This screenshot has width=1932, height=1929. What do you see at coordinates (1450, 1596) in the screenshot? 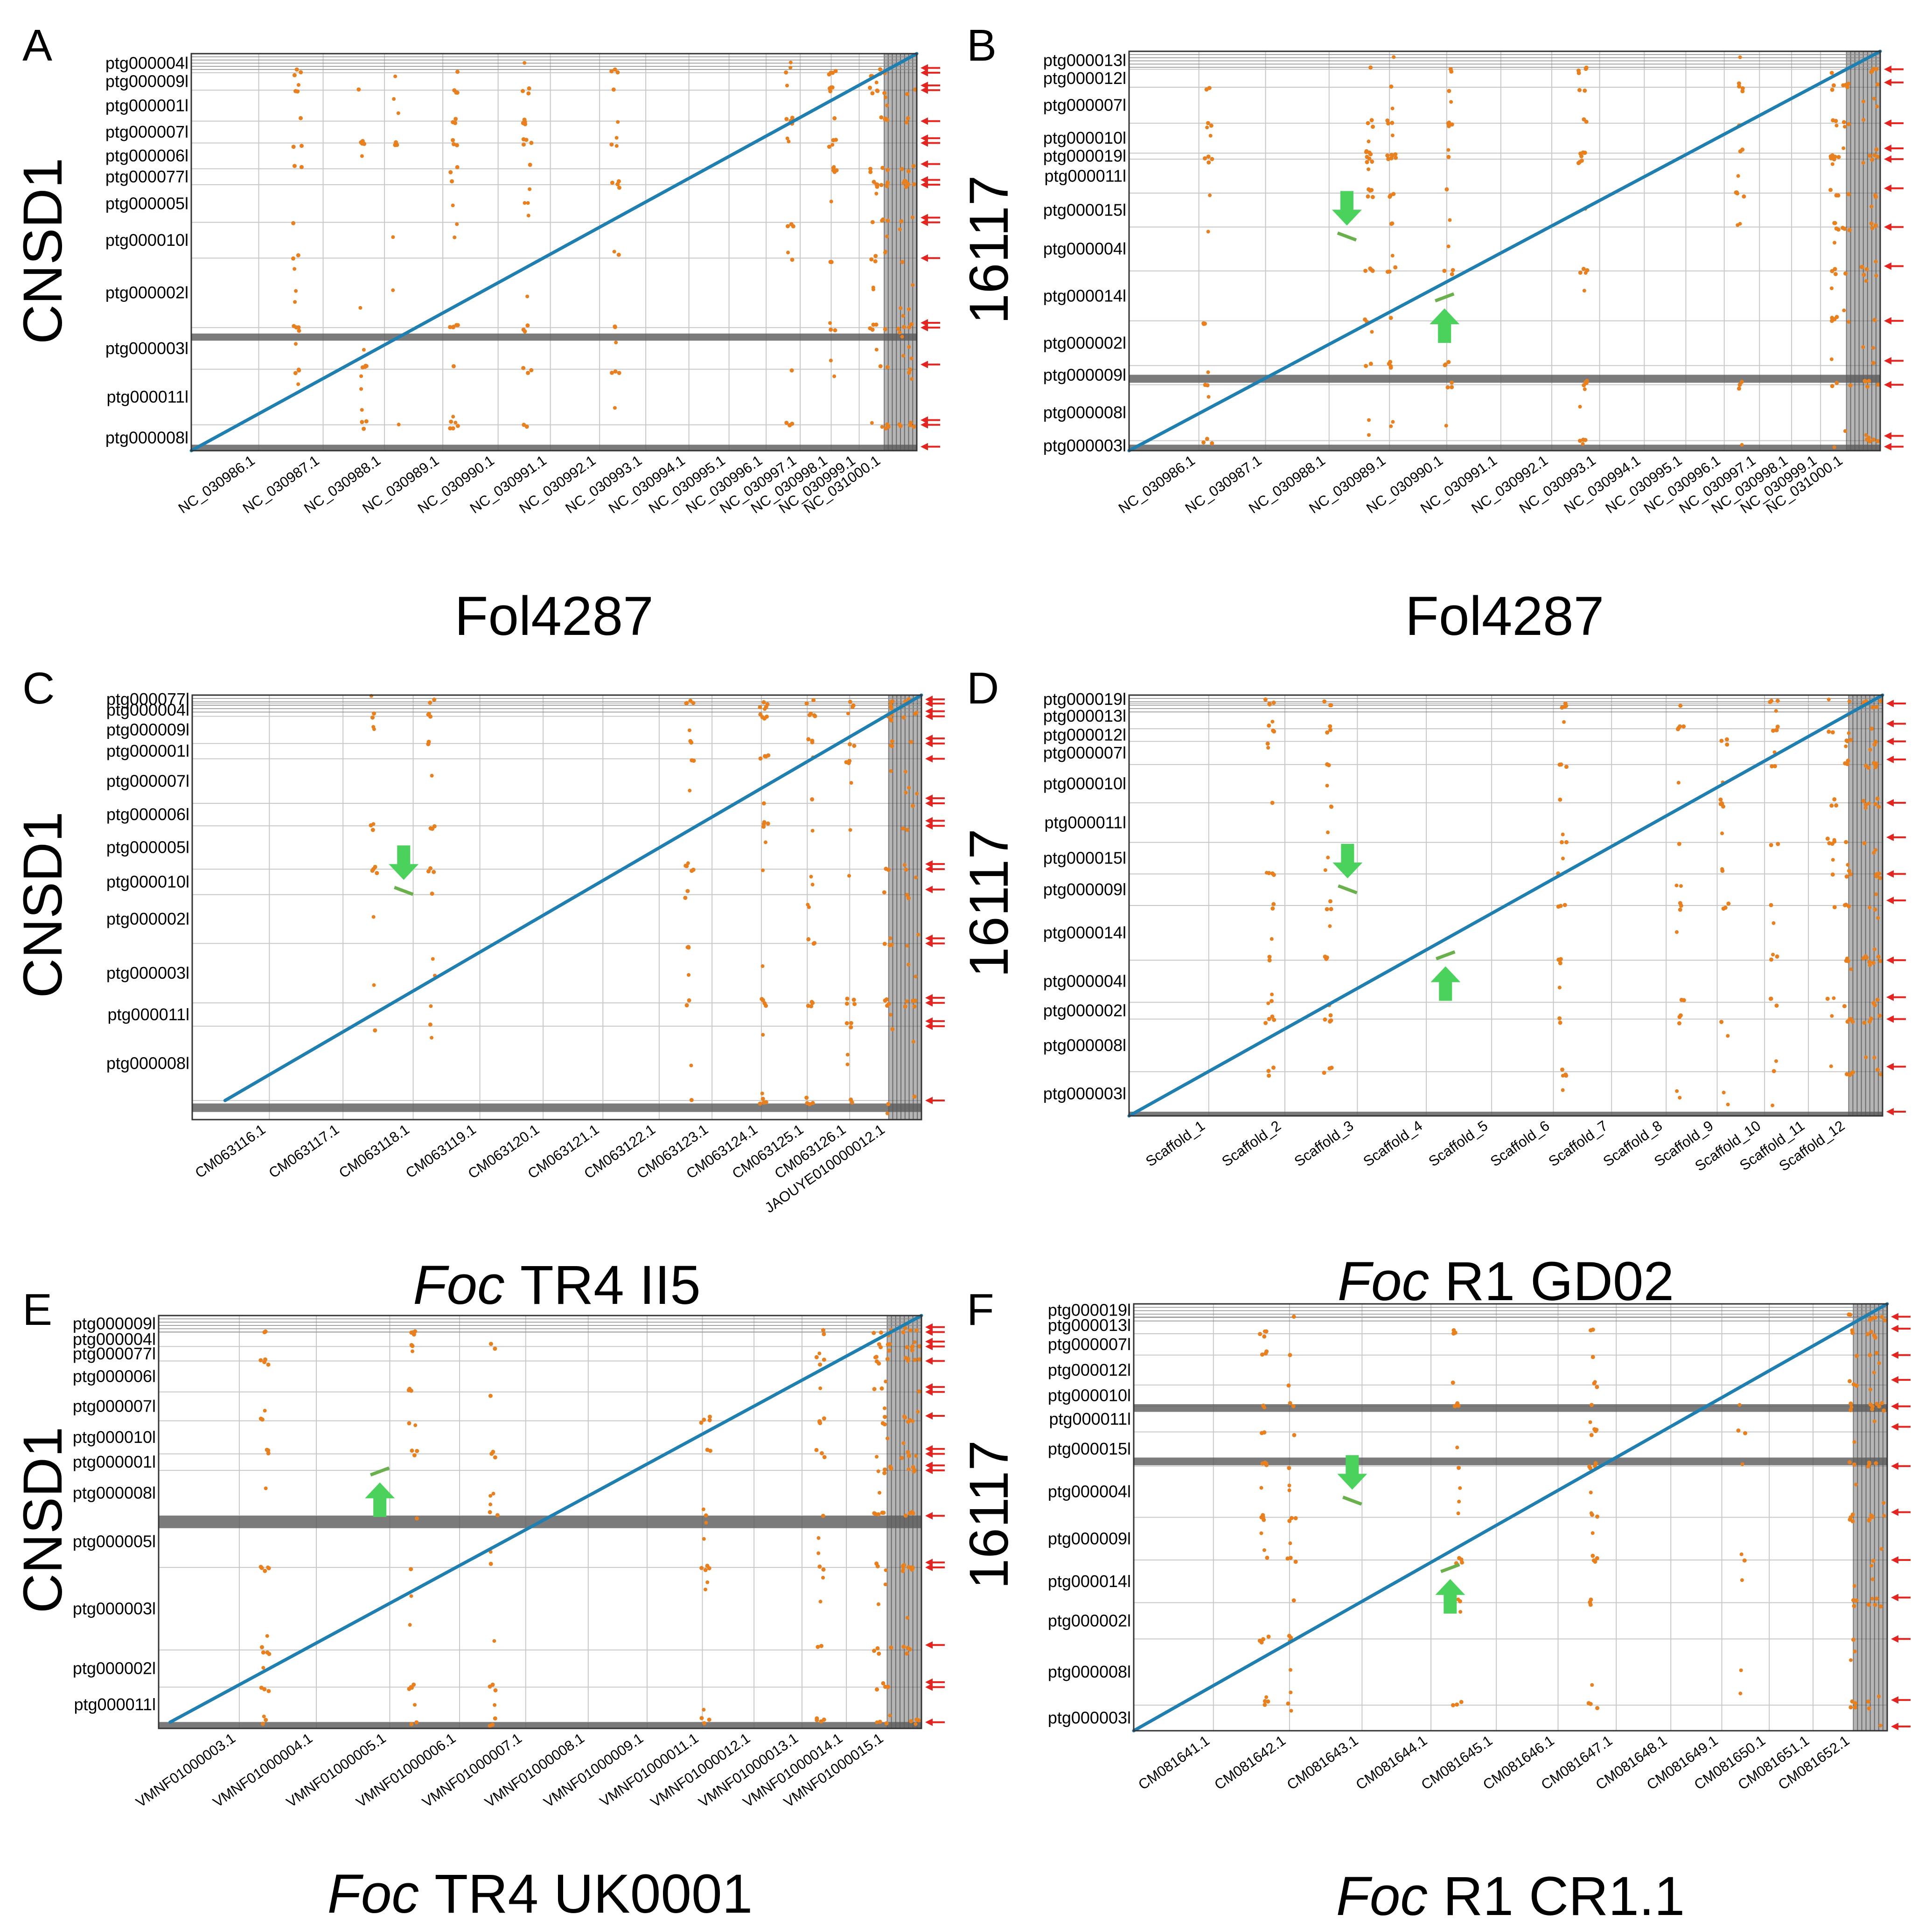
I see `green-inversion-arrow` at bounding box center [1450, 1596].